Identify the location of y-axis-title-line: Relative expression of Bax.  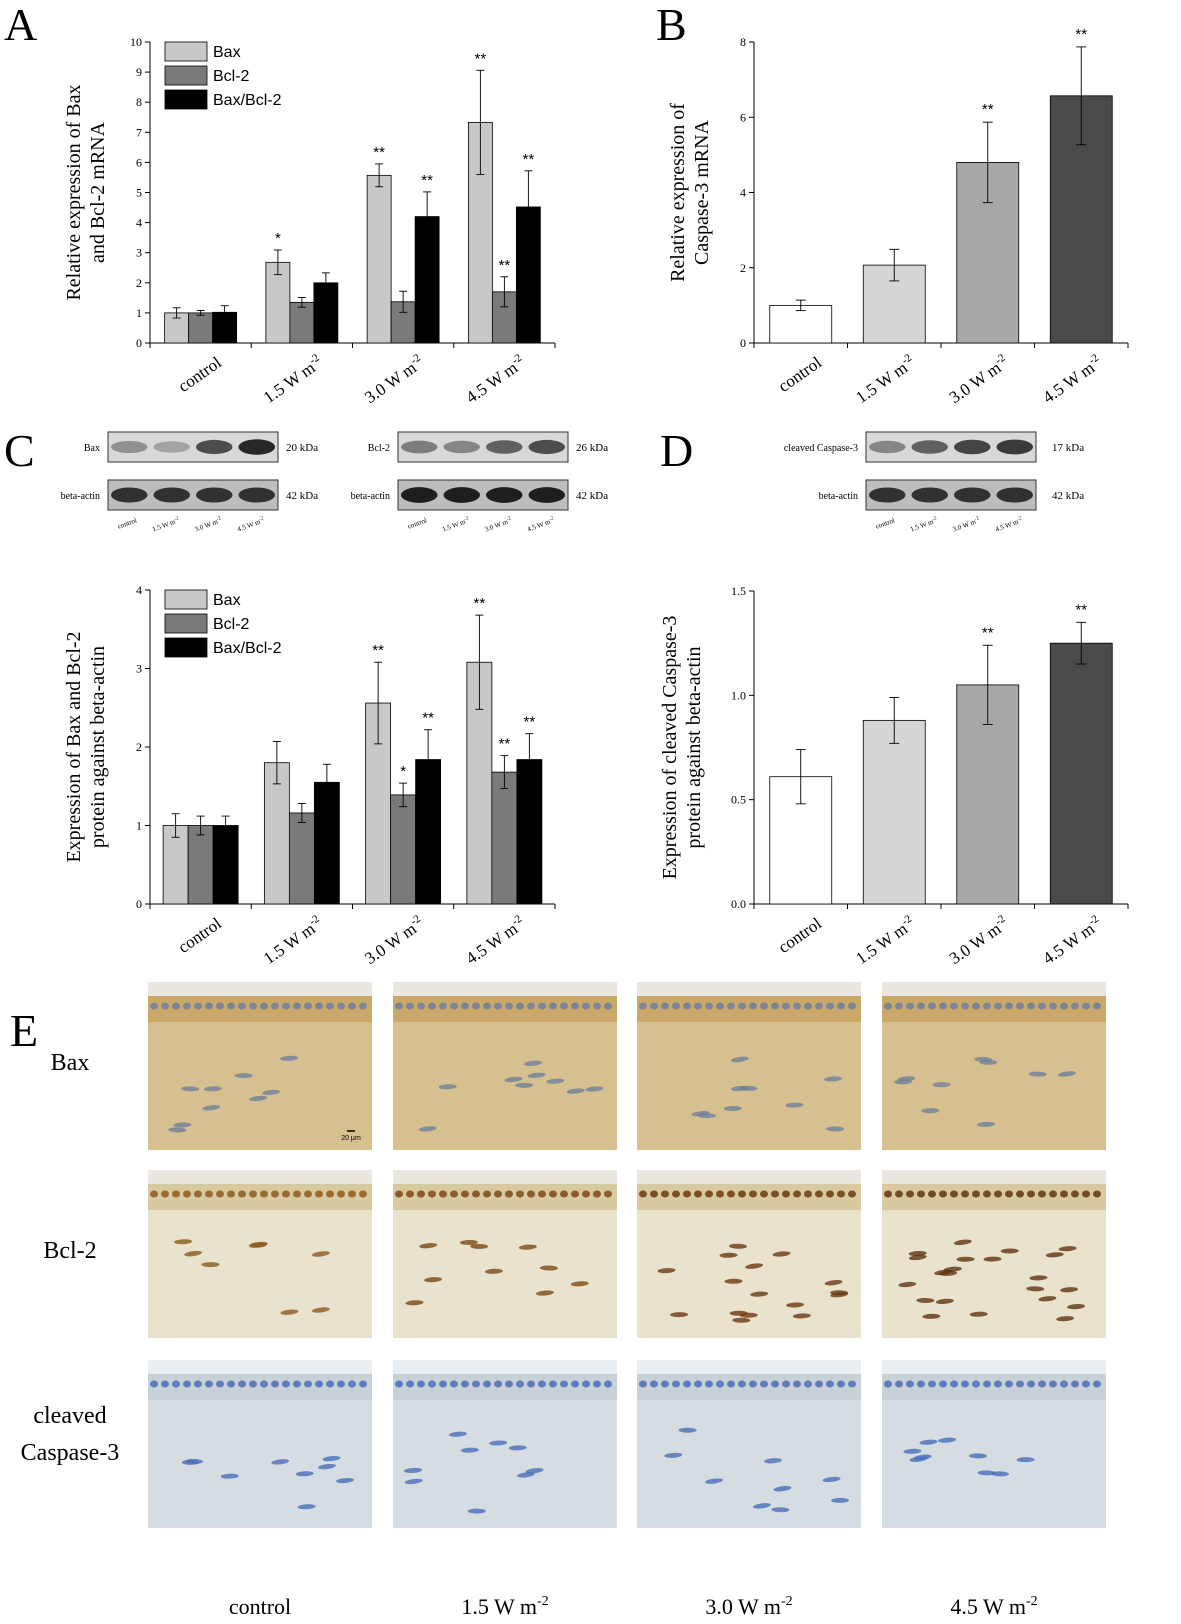
(74, 192).